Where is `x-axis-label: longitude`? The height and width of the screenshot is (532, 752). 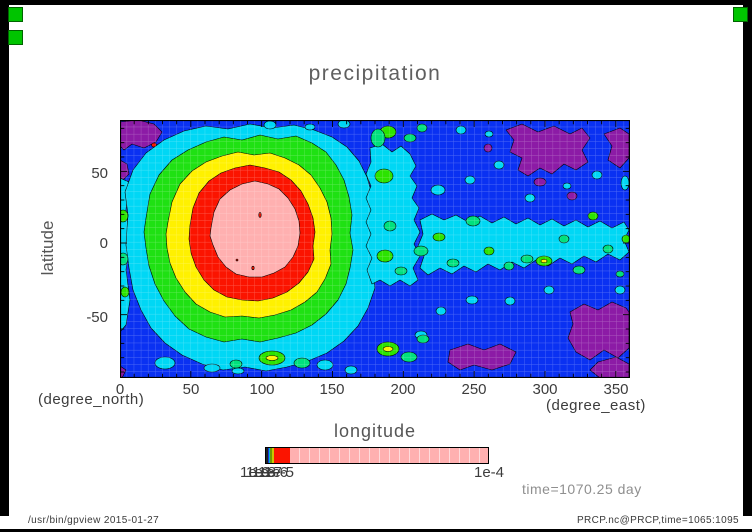 x-axis-label: longitude is located at coordinates (375, 431).